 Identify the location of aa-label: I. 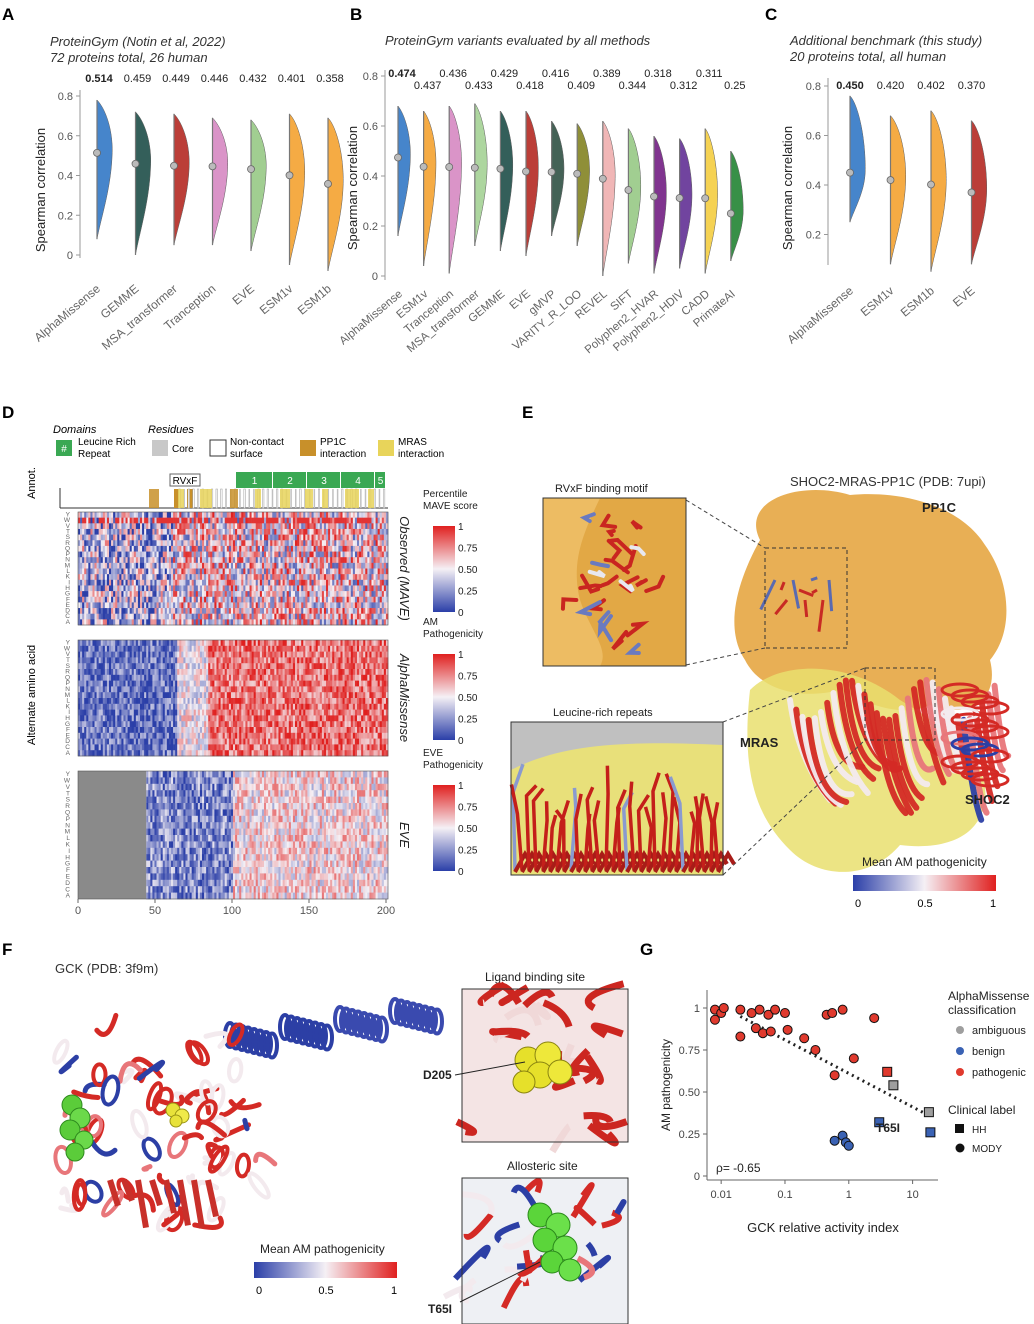
(69, 582).